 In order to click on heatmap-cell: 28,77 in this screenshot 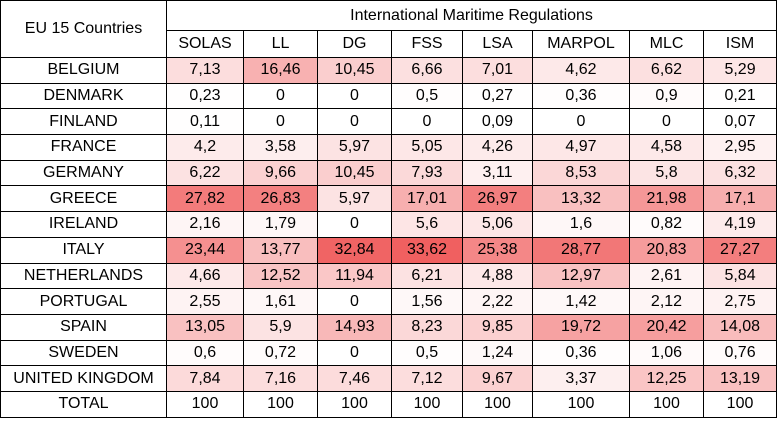, I will do `click(581, 250)`.